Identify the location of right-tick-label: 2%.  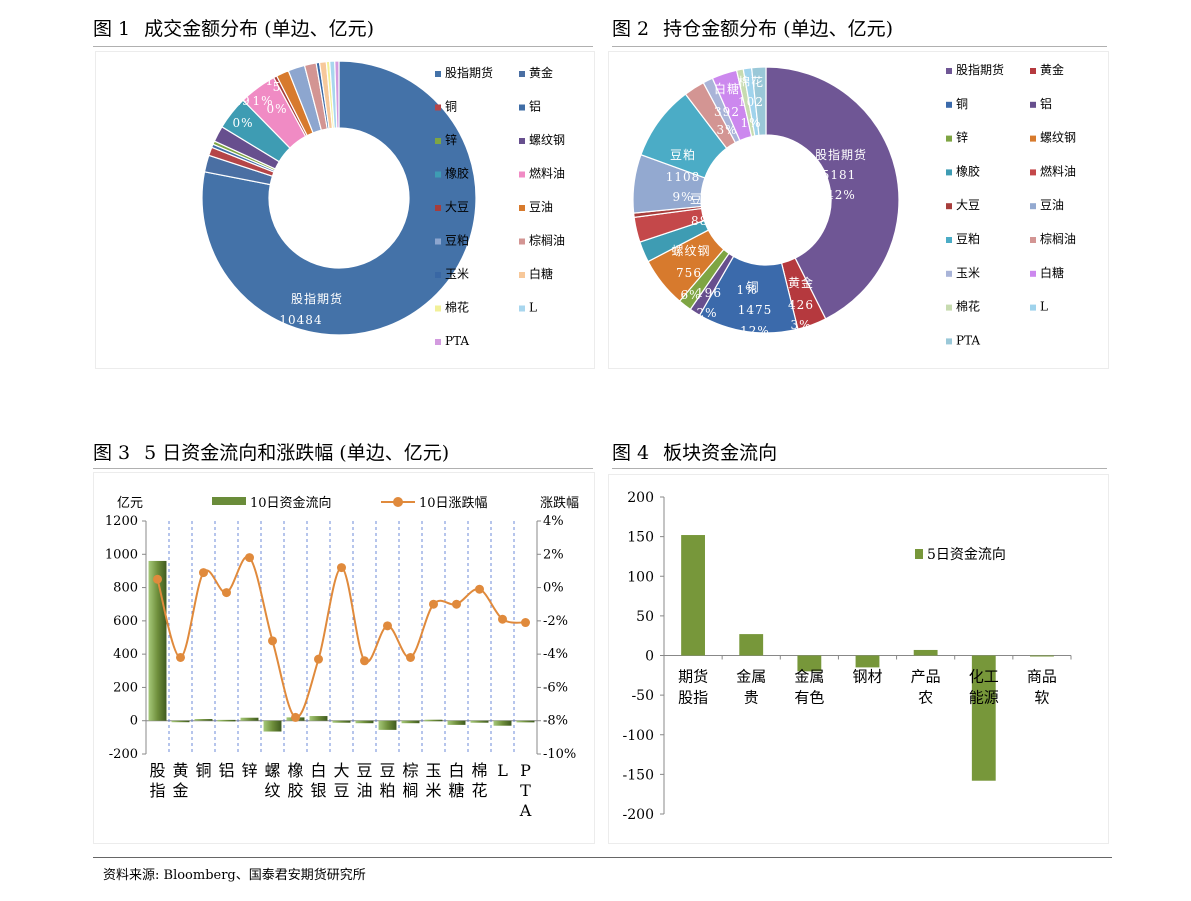
(553, 554).